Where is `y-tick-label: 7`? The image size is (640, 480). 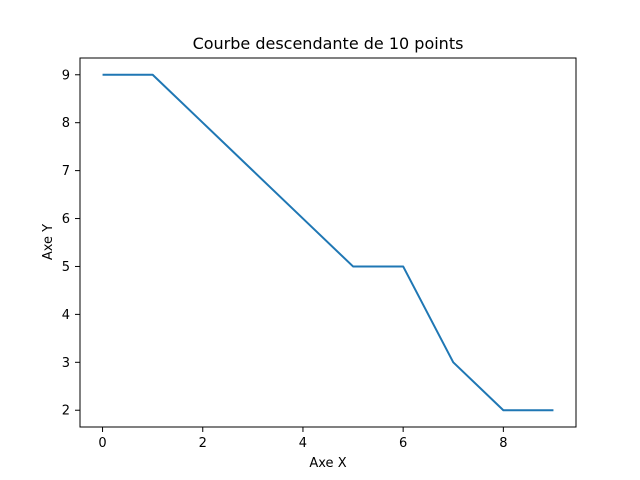
y-tick-label: 7 is located at coordinates (66, 171).